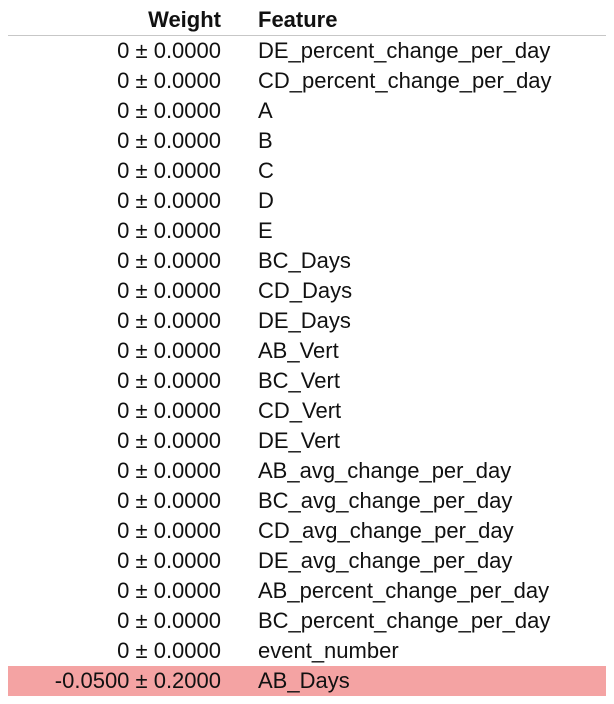 The width and height of the screenshot is (614, 704). I want to click on feature-column-header: Feature, so click(413, 18).